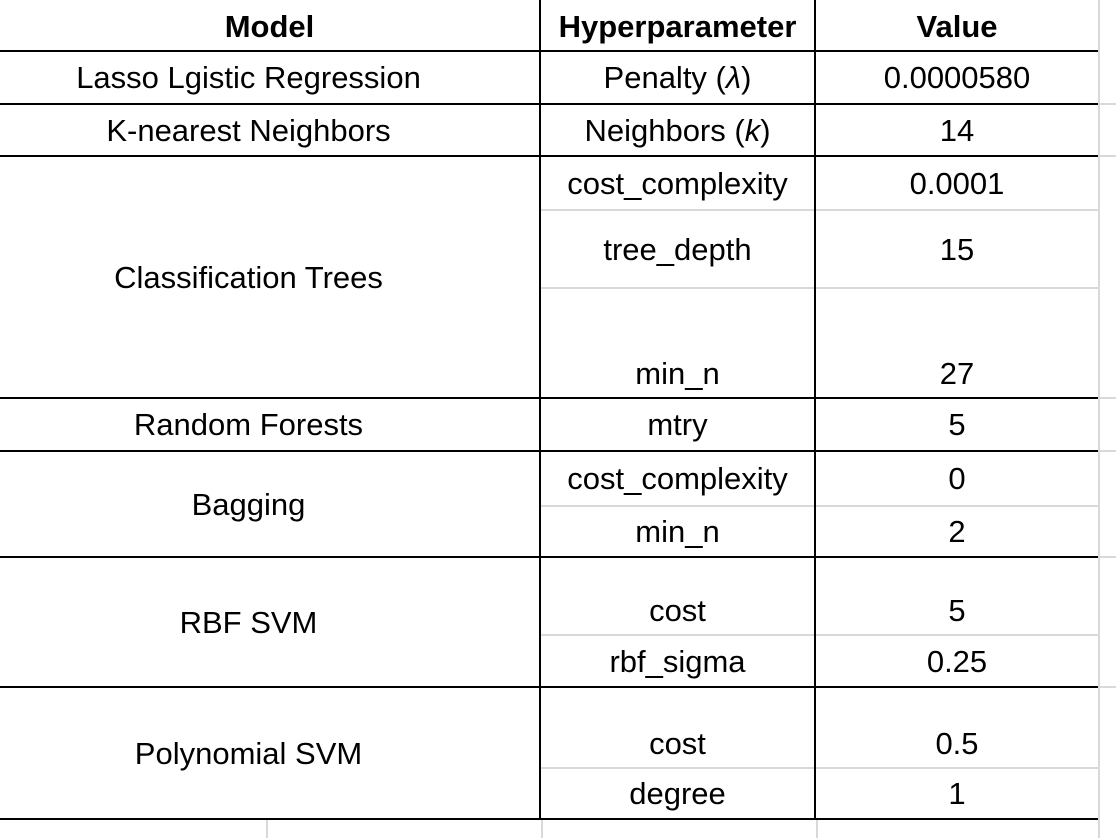  I want to click on value-cell: 15, so click(957, 249).